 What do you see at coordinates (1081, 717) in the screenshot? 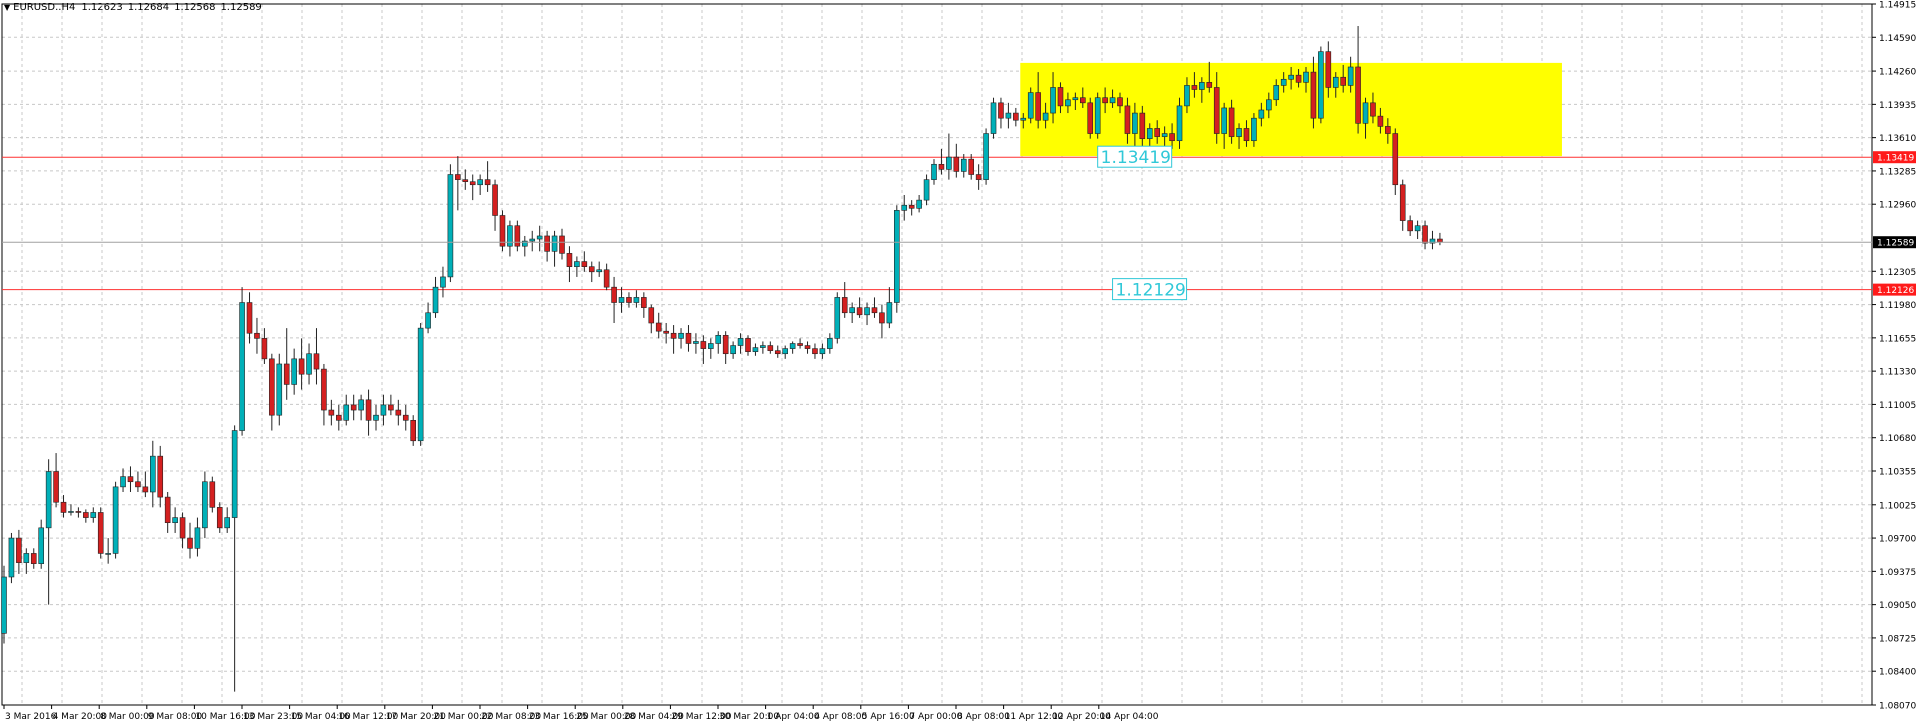
I see `x-tick-label: 12 Apr 20:00` at bounding box center [1081, 717].